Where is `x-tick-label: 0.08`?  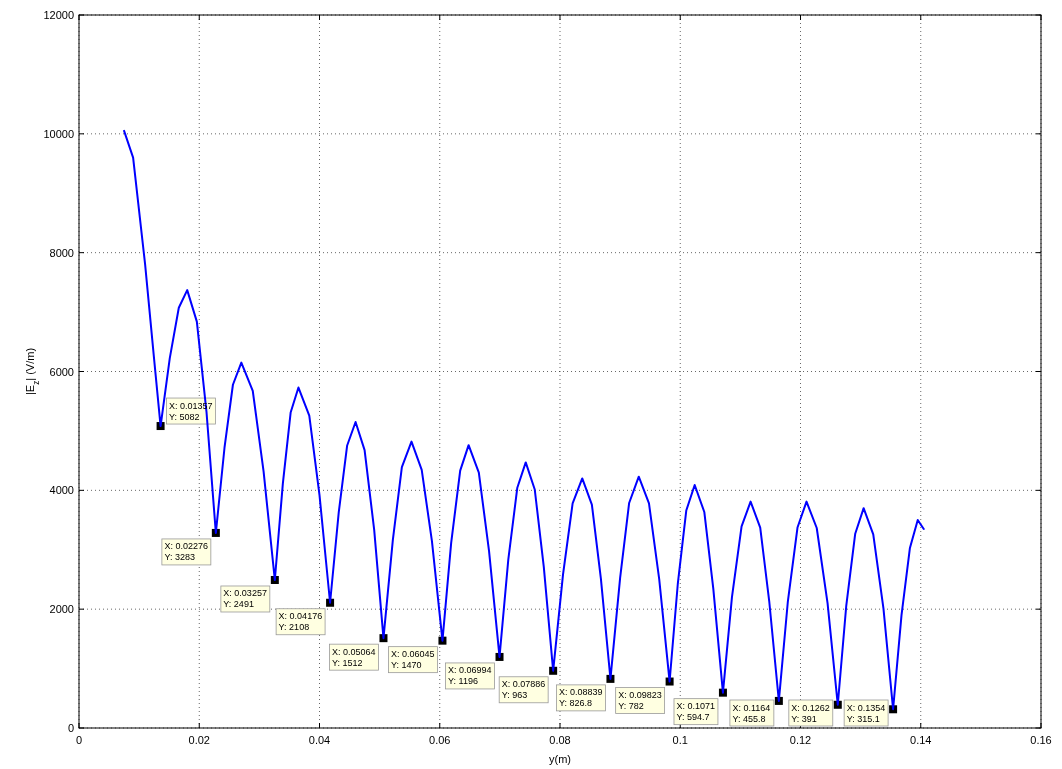 x-tick-label: 0.08 is located at coordinates (560, 740).